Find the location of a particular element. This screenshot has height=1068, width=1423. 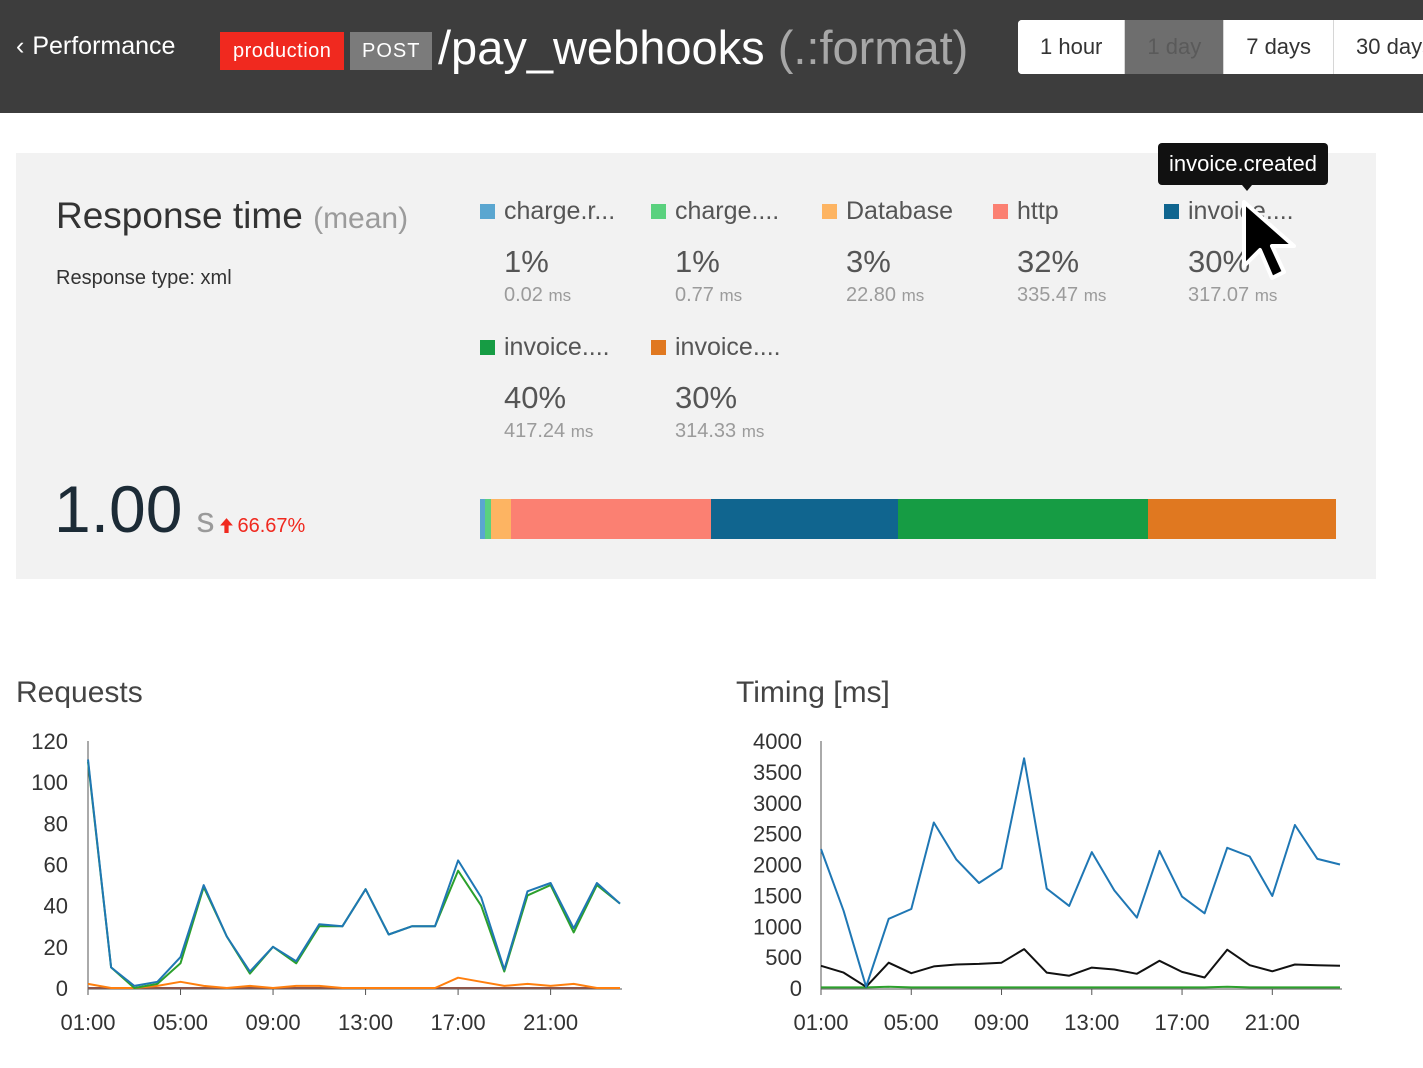

legend-item: invoice.... 30% 317.07 ms is located at coordinates (1244, 252).